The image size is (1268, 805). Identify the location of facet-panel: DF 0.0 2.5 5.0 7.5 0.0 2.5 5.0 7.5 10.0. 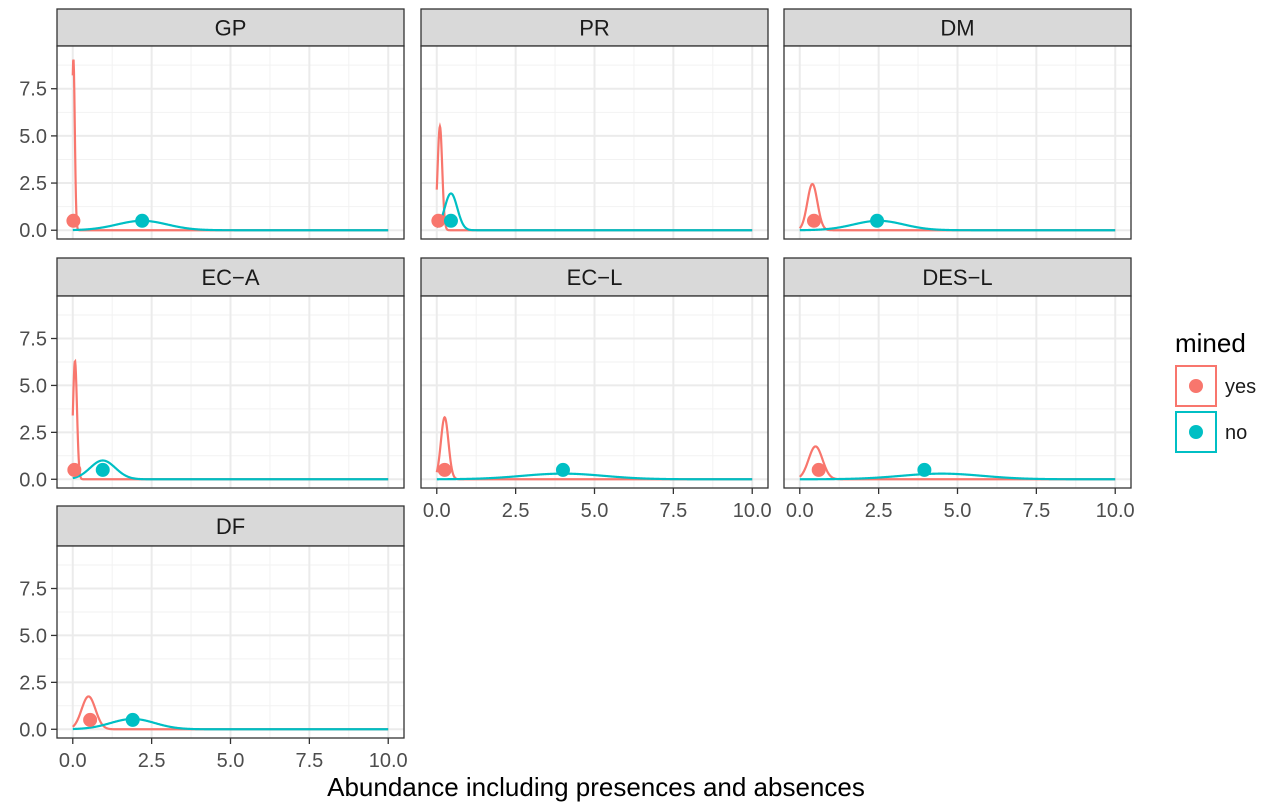
(213, 638).